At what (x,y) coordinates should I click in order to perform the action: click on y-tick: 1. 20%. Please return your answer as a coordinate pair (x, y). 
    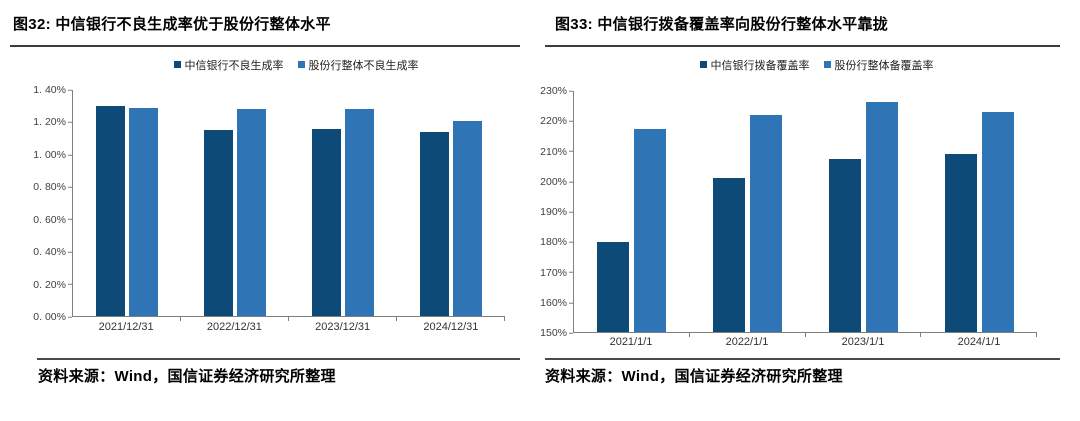
    Looking at the image, I should click on (52, 122).